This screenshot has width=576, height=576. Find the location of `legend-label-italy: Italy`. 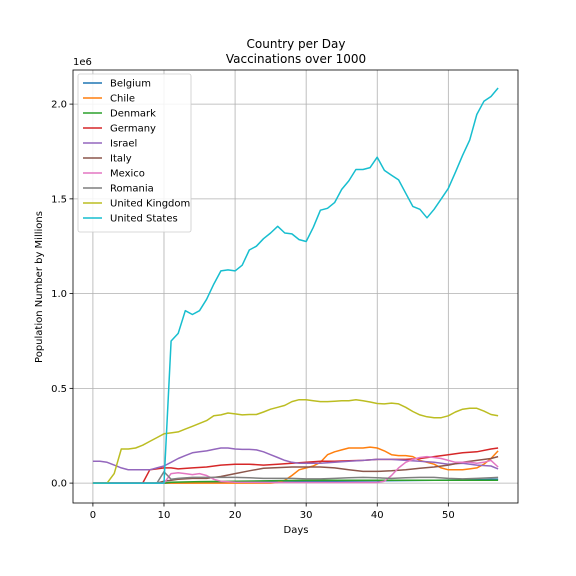

legend-label-italy: Italy is located at coordinates (121, 159).